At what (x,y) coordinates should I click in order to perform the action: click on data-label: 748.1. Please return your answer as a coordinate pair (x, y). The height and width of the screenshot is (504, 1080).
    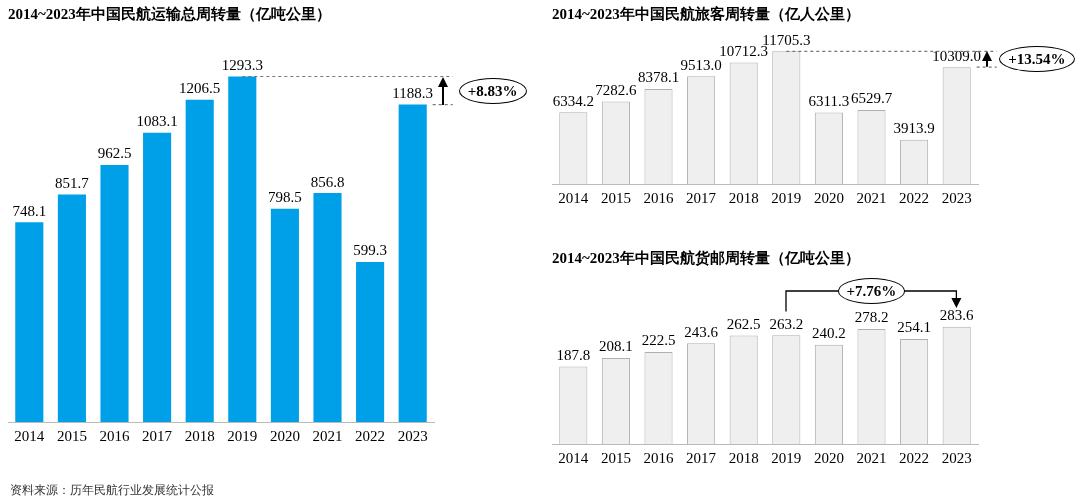
    Looking at the image, I should click on (29, 210).